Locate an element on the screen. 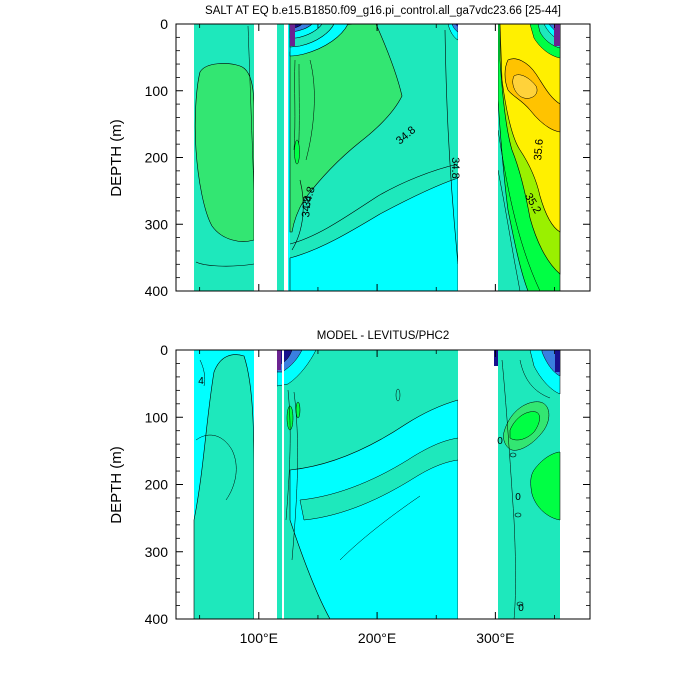 This screenshot has width=700, height=700. x-tick-label: 300°E is located at coordinates (495, 638).